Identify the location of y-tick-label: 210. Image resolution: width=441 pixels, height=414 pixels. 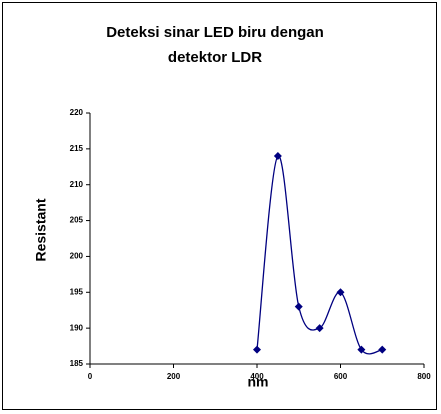
(77, 184).